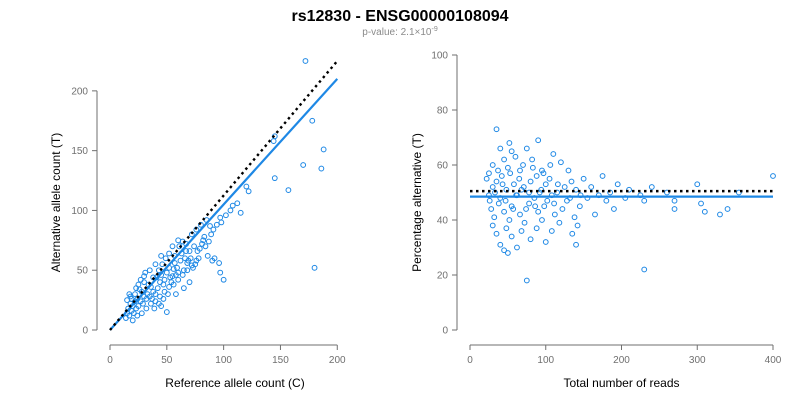  I want to click on y-tick-label: 150, so click(79, 151).